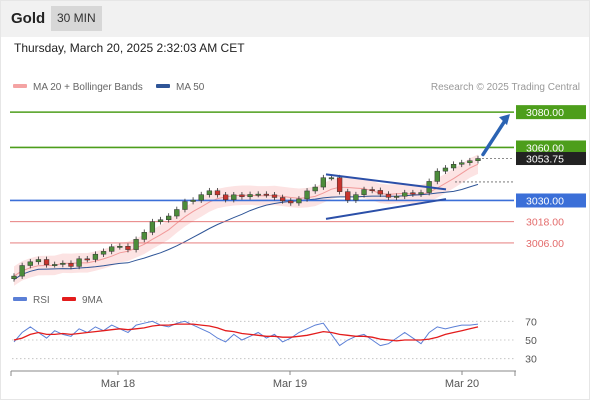 This screenshot has width=590, height=400. What do you see at coordinates (545, 113) in the screenshot?
I see `level-label-3080.00: 3080.00` at bounding box center [545, 113].